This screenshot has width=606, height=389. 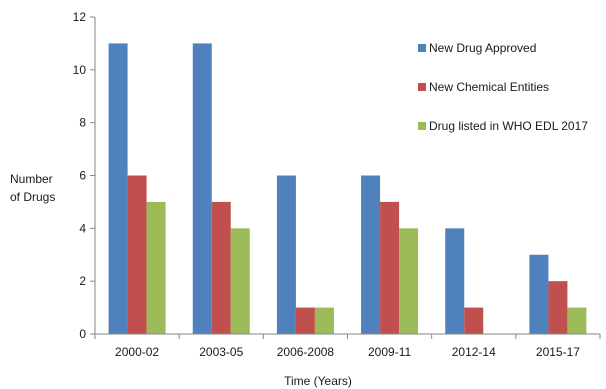 I want to click on y-tick-label: 4, so click(x=82, y=228).